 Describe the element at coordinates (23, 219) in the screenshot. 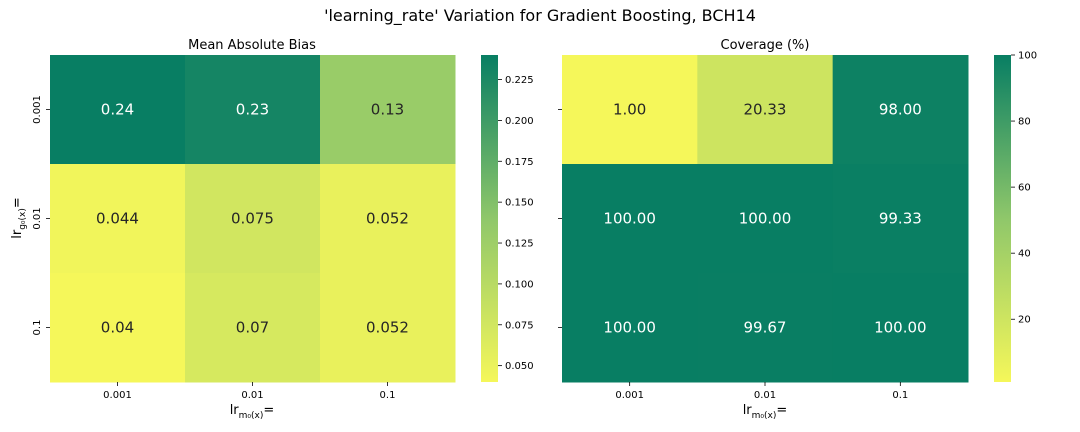

I see `y-axis-label-sub: g₀(x)` at that location.